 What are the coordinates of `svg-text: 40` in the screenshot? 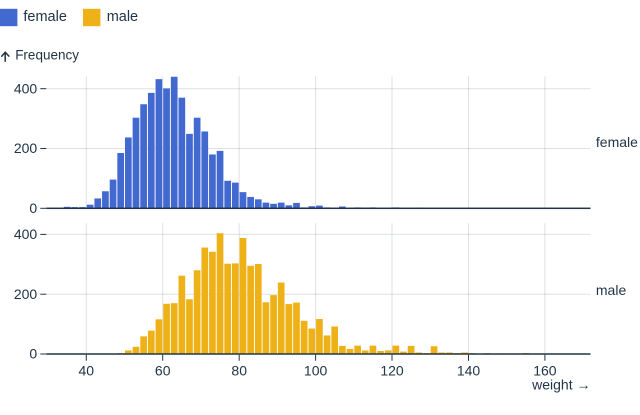 It's located at (87, 371).